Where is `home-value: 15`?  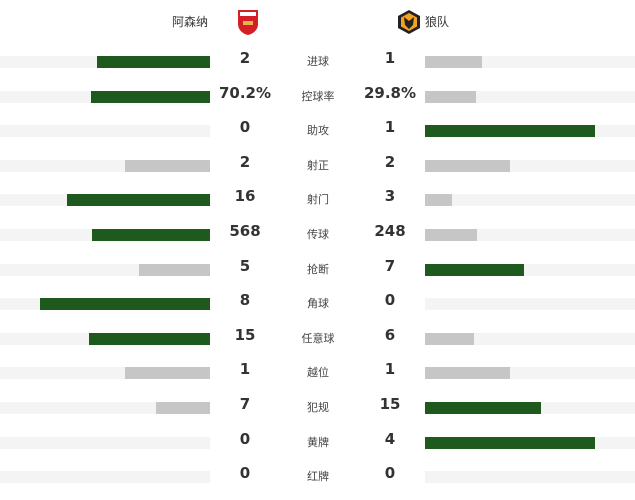 home-value: 15 is located at coordinates (245, 334).